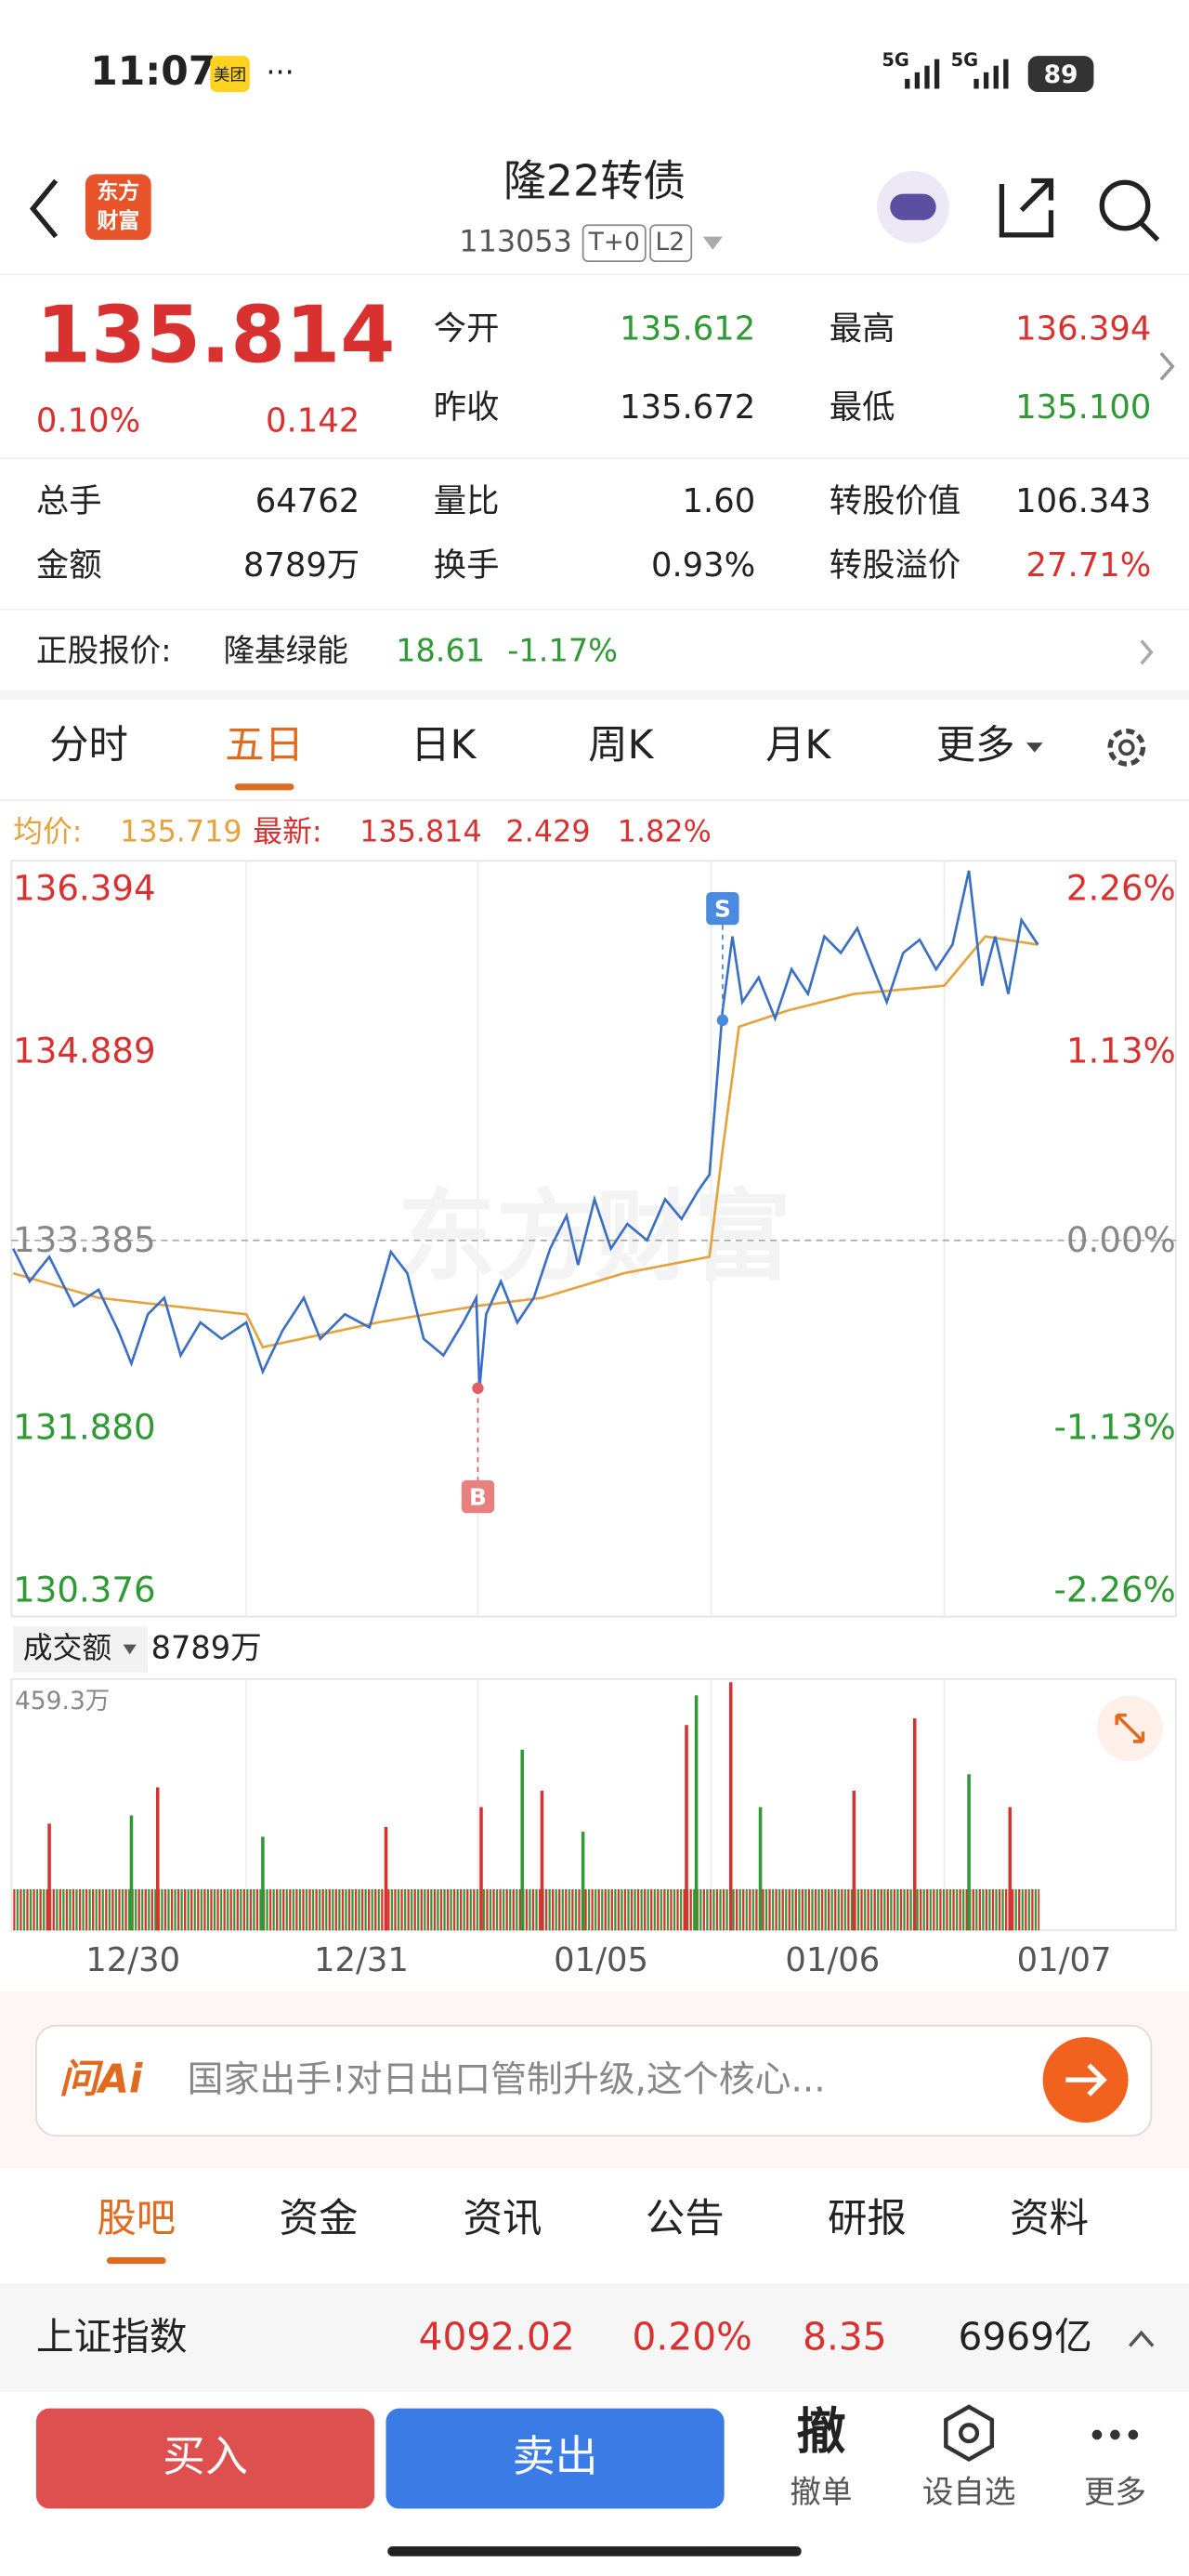 This screenshot has height=2576, width=1189. I want to click on tab-underline, so click(136, 2261).